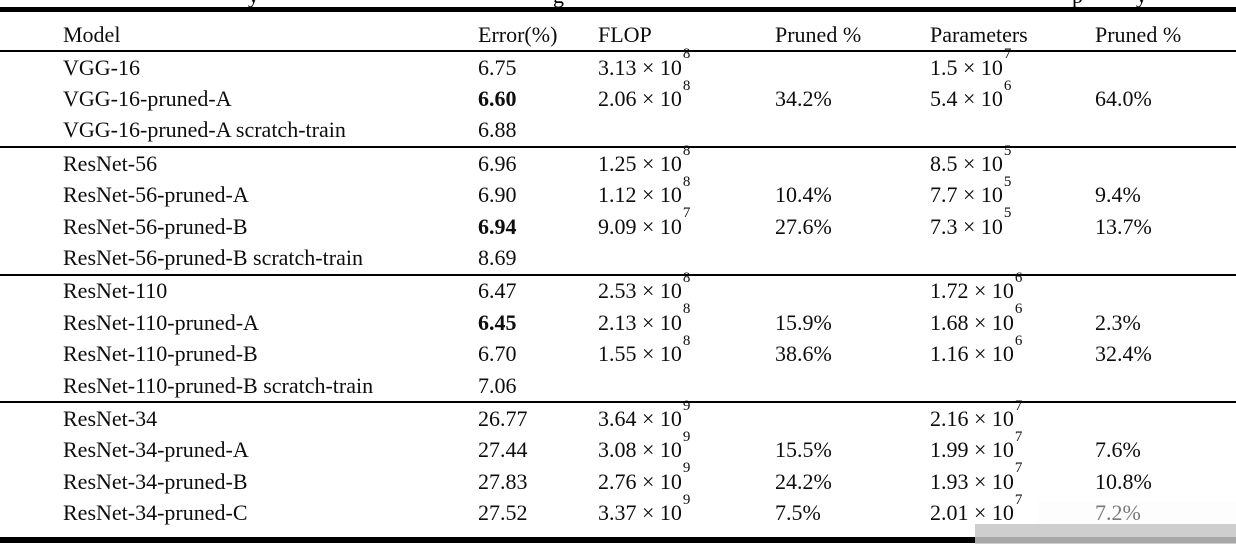 The height and width of the screenshot is (553, 1236). Describe the element at coordinates (1138, 34) in the screenshot. I see `col-header-pruned-params: Pruned %` at that location.